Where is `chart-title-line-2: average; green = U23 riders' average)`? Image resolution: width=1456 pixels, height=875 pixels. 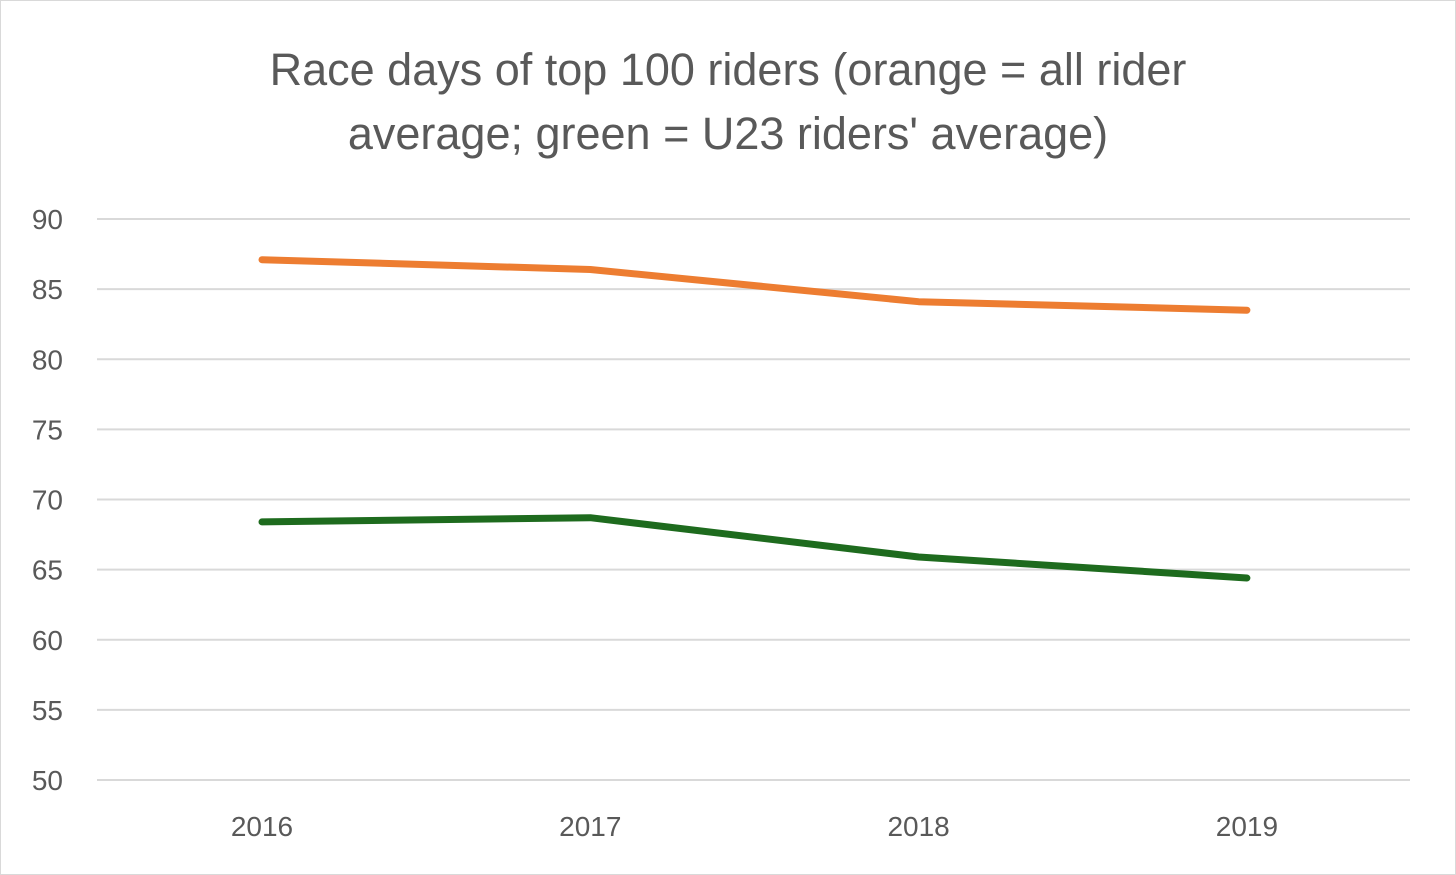 chart-title-line-2: average; green = U23 riders' average) is located at coordinates (728, 133).